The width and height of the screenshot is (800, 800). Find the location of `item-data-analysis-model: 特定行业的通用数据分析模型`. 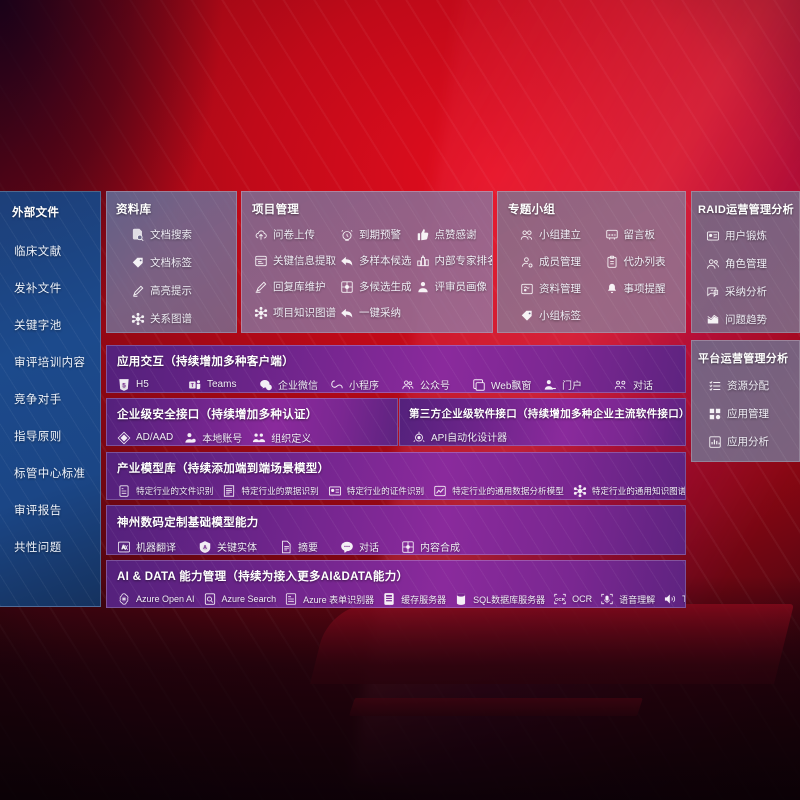

item-data-analysis-model: 特定行业的通用数据分析模型 is located at coordinates (498, 491).